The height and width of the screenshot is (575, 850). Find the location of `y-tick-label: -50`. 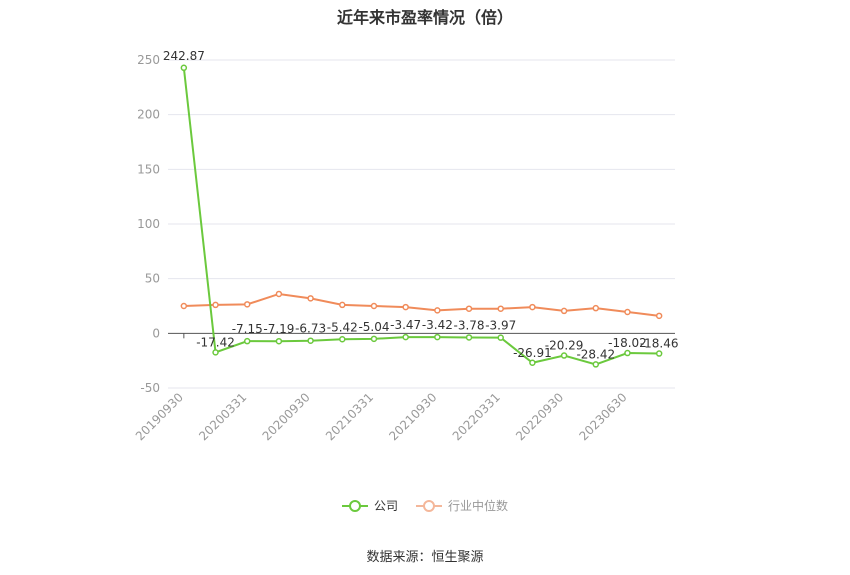

y-tick-label: -50 is located at coordinates (150, 388).